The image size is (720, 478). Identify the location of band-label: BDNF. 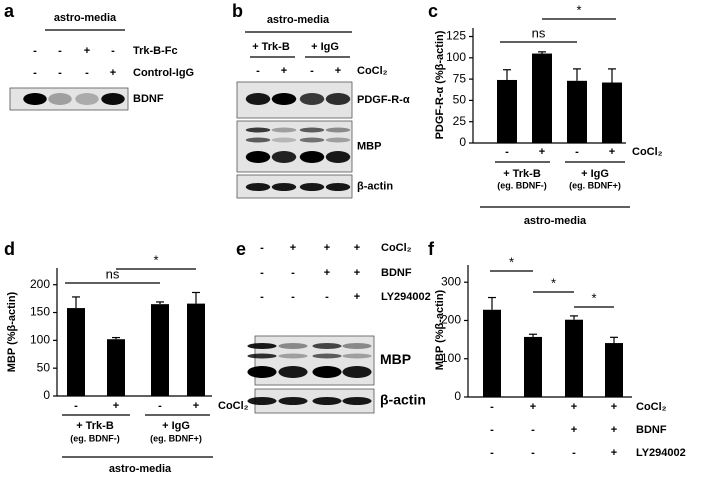
(148, 99).